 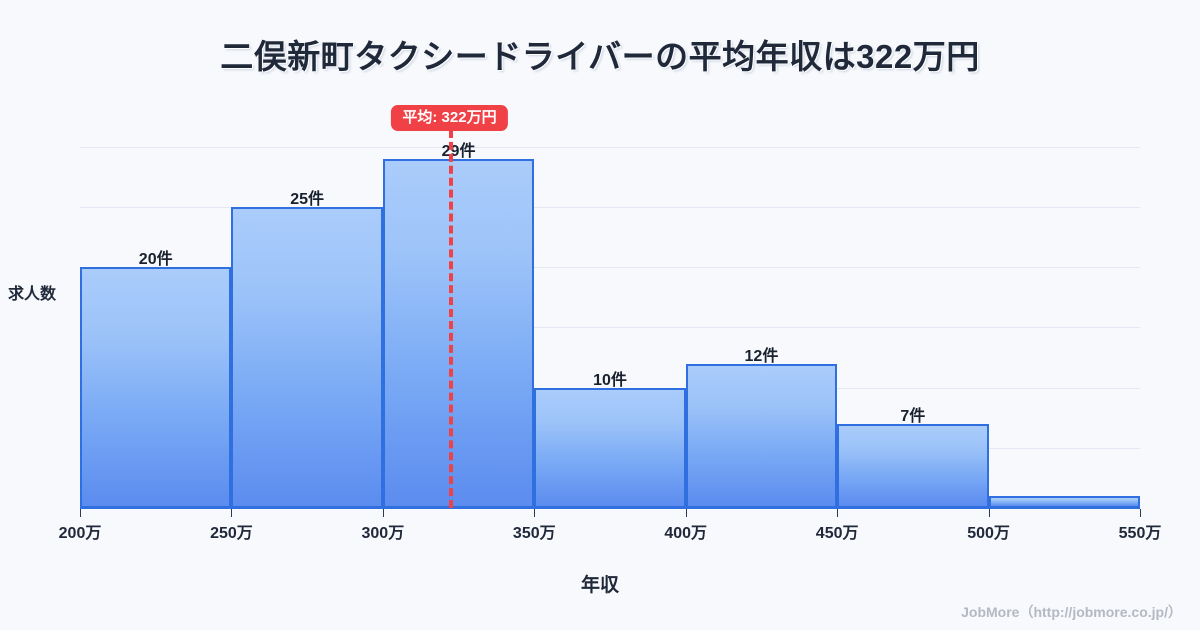 I want to click on bar-value-label: 25件, so click(x=307, y=200).